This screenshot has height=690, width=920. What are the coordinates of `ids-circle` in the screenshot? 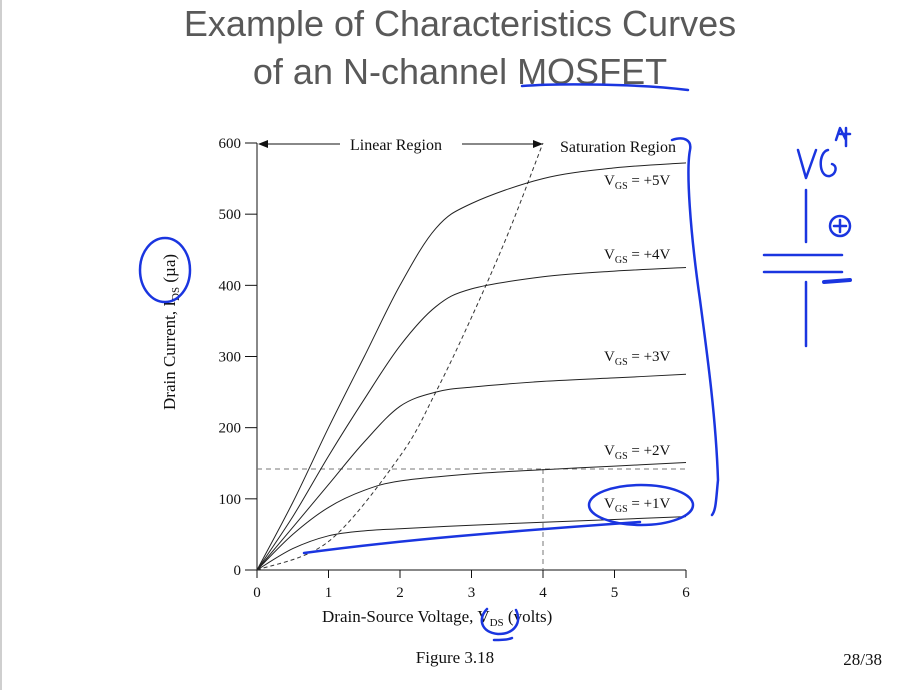 It's located at (165, 270).